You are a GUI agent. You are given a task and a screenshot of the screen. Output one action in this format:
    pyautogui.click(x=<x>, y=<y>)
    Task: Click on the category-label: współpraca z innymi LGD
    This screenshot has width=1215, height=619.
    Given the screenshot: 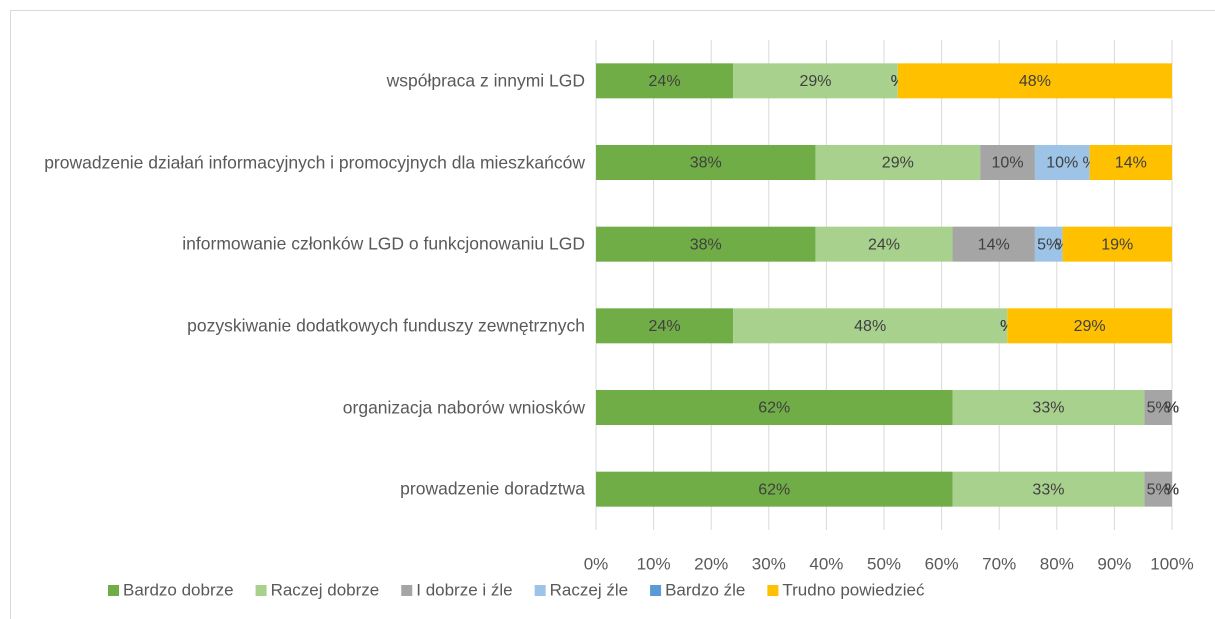 What is the action you would take?
    pyautogui.click(x=300, y=80)
    